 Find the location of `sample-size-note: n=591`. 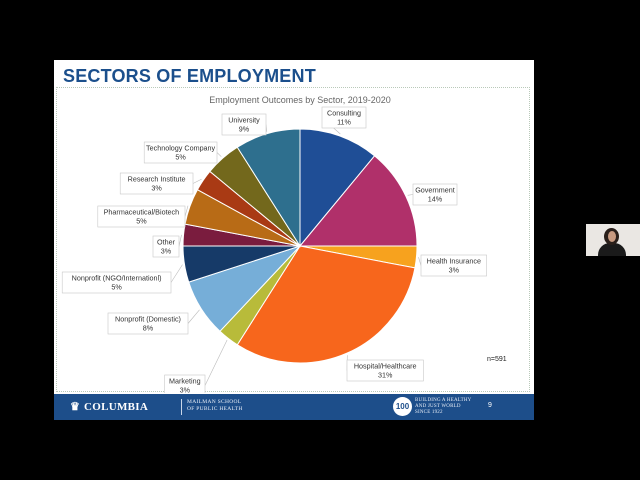

sample-size-note: n=591 is located at coordinates (497, 359).